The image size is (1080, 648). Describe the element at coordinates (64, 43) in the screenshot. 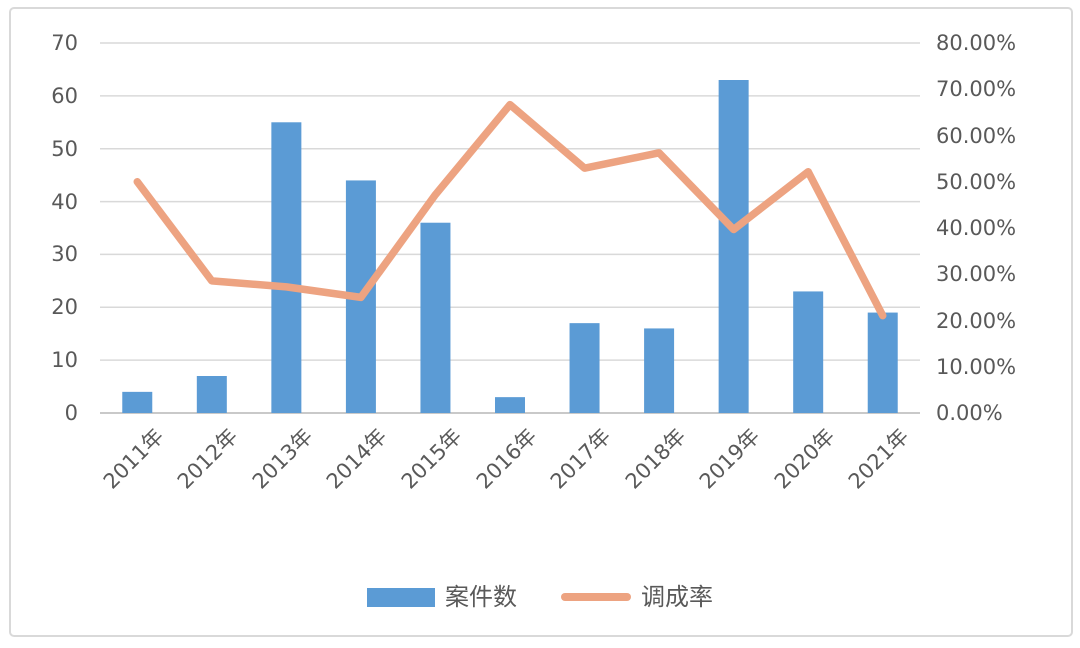

I see `left-axis-tick: 70` at that location.